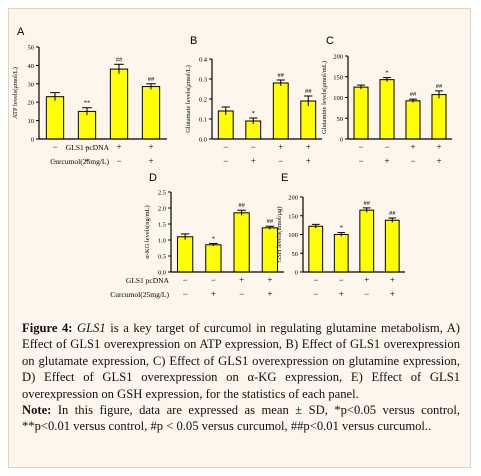  What do you see at coordinates (392, 213) in the screenshot?
I see `significance-marker-E-4: ##` at bounding box center [392, 213].